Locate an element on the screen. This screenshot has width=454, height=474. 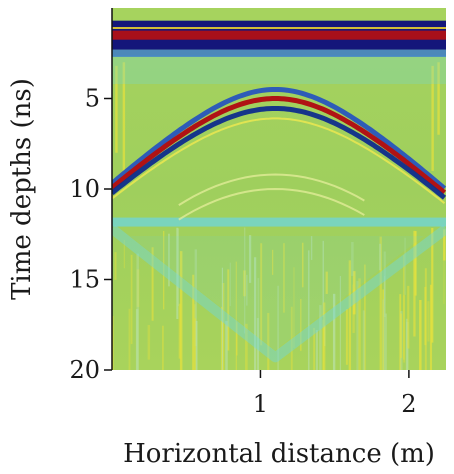
direct-wave-yellow-line is located at coordinates (279, 28).